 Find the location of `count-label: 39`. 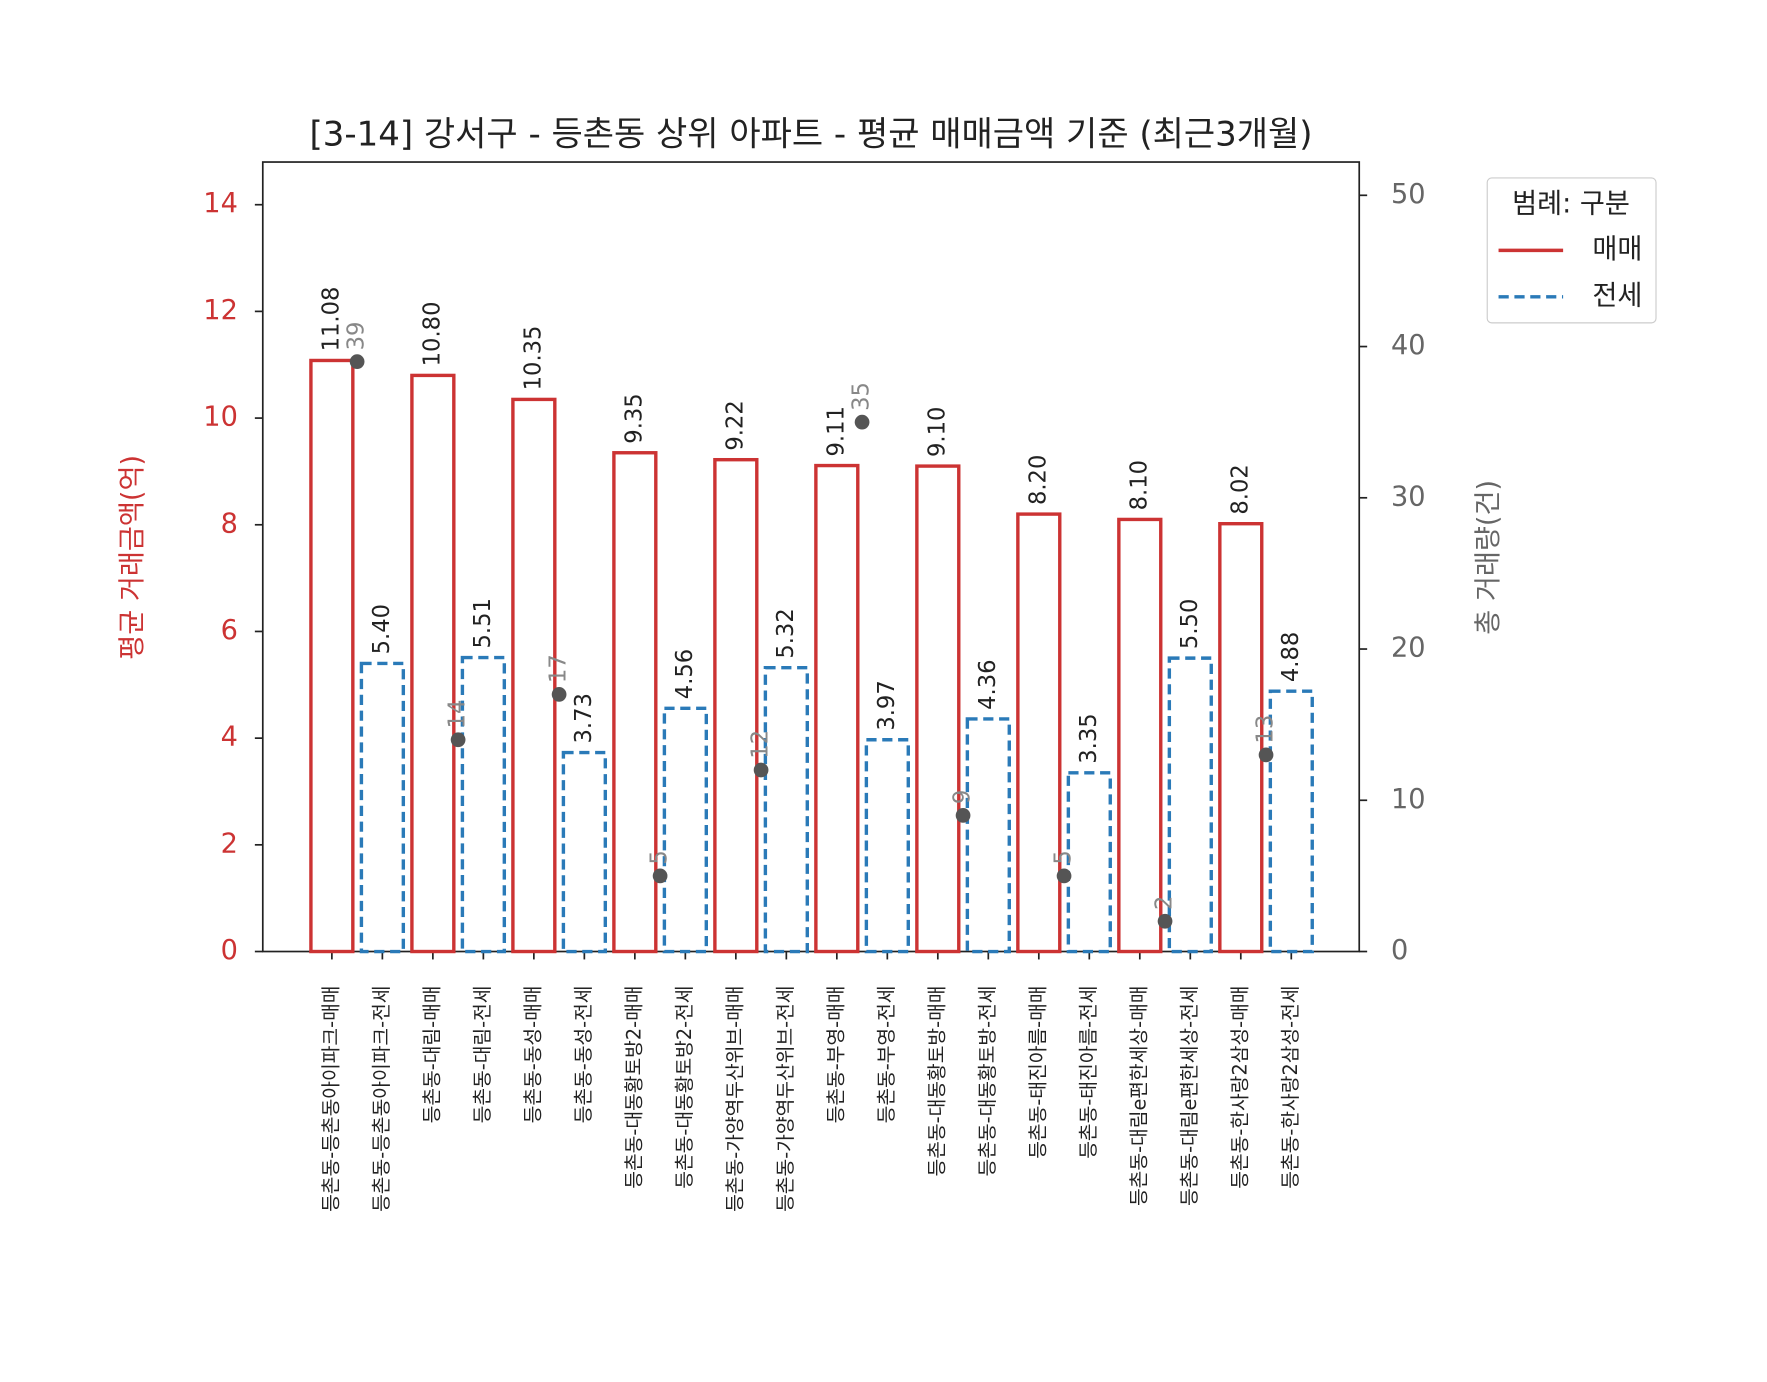

count-label: 39 is located at coordinates (357, 336).